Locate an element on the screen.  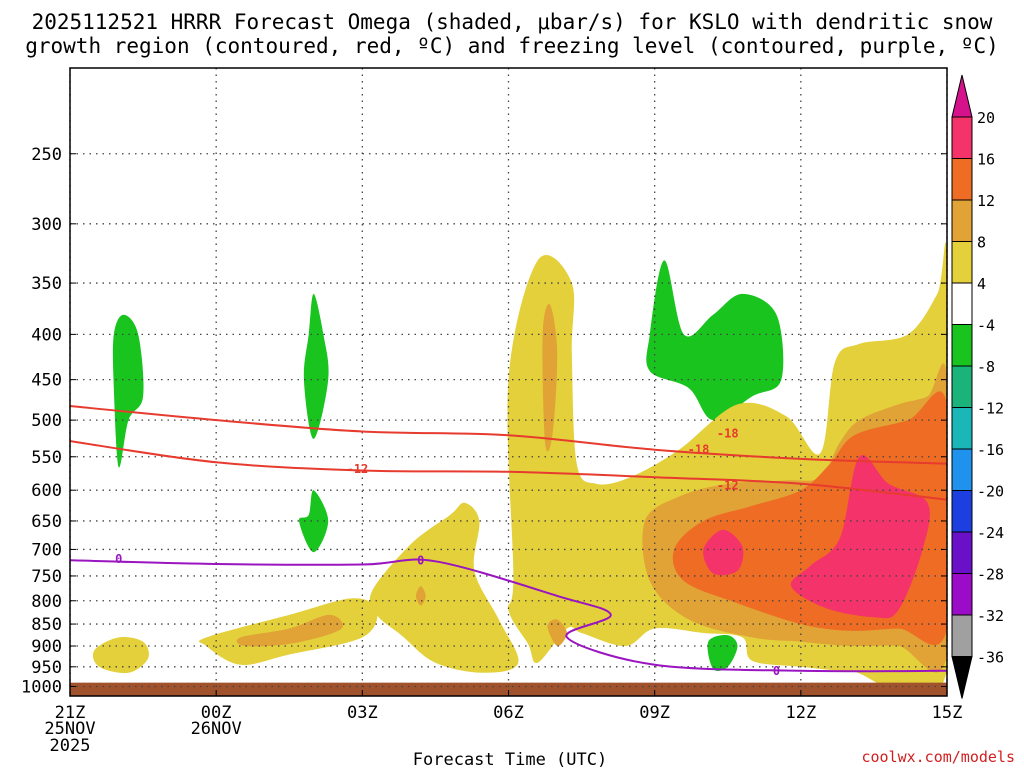
y-tick-label: 600 is located at coordinates (46, 491).